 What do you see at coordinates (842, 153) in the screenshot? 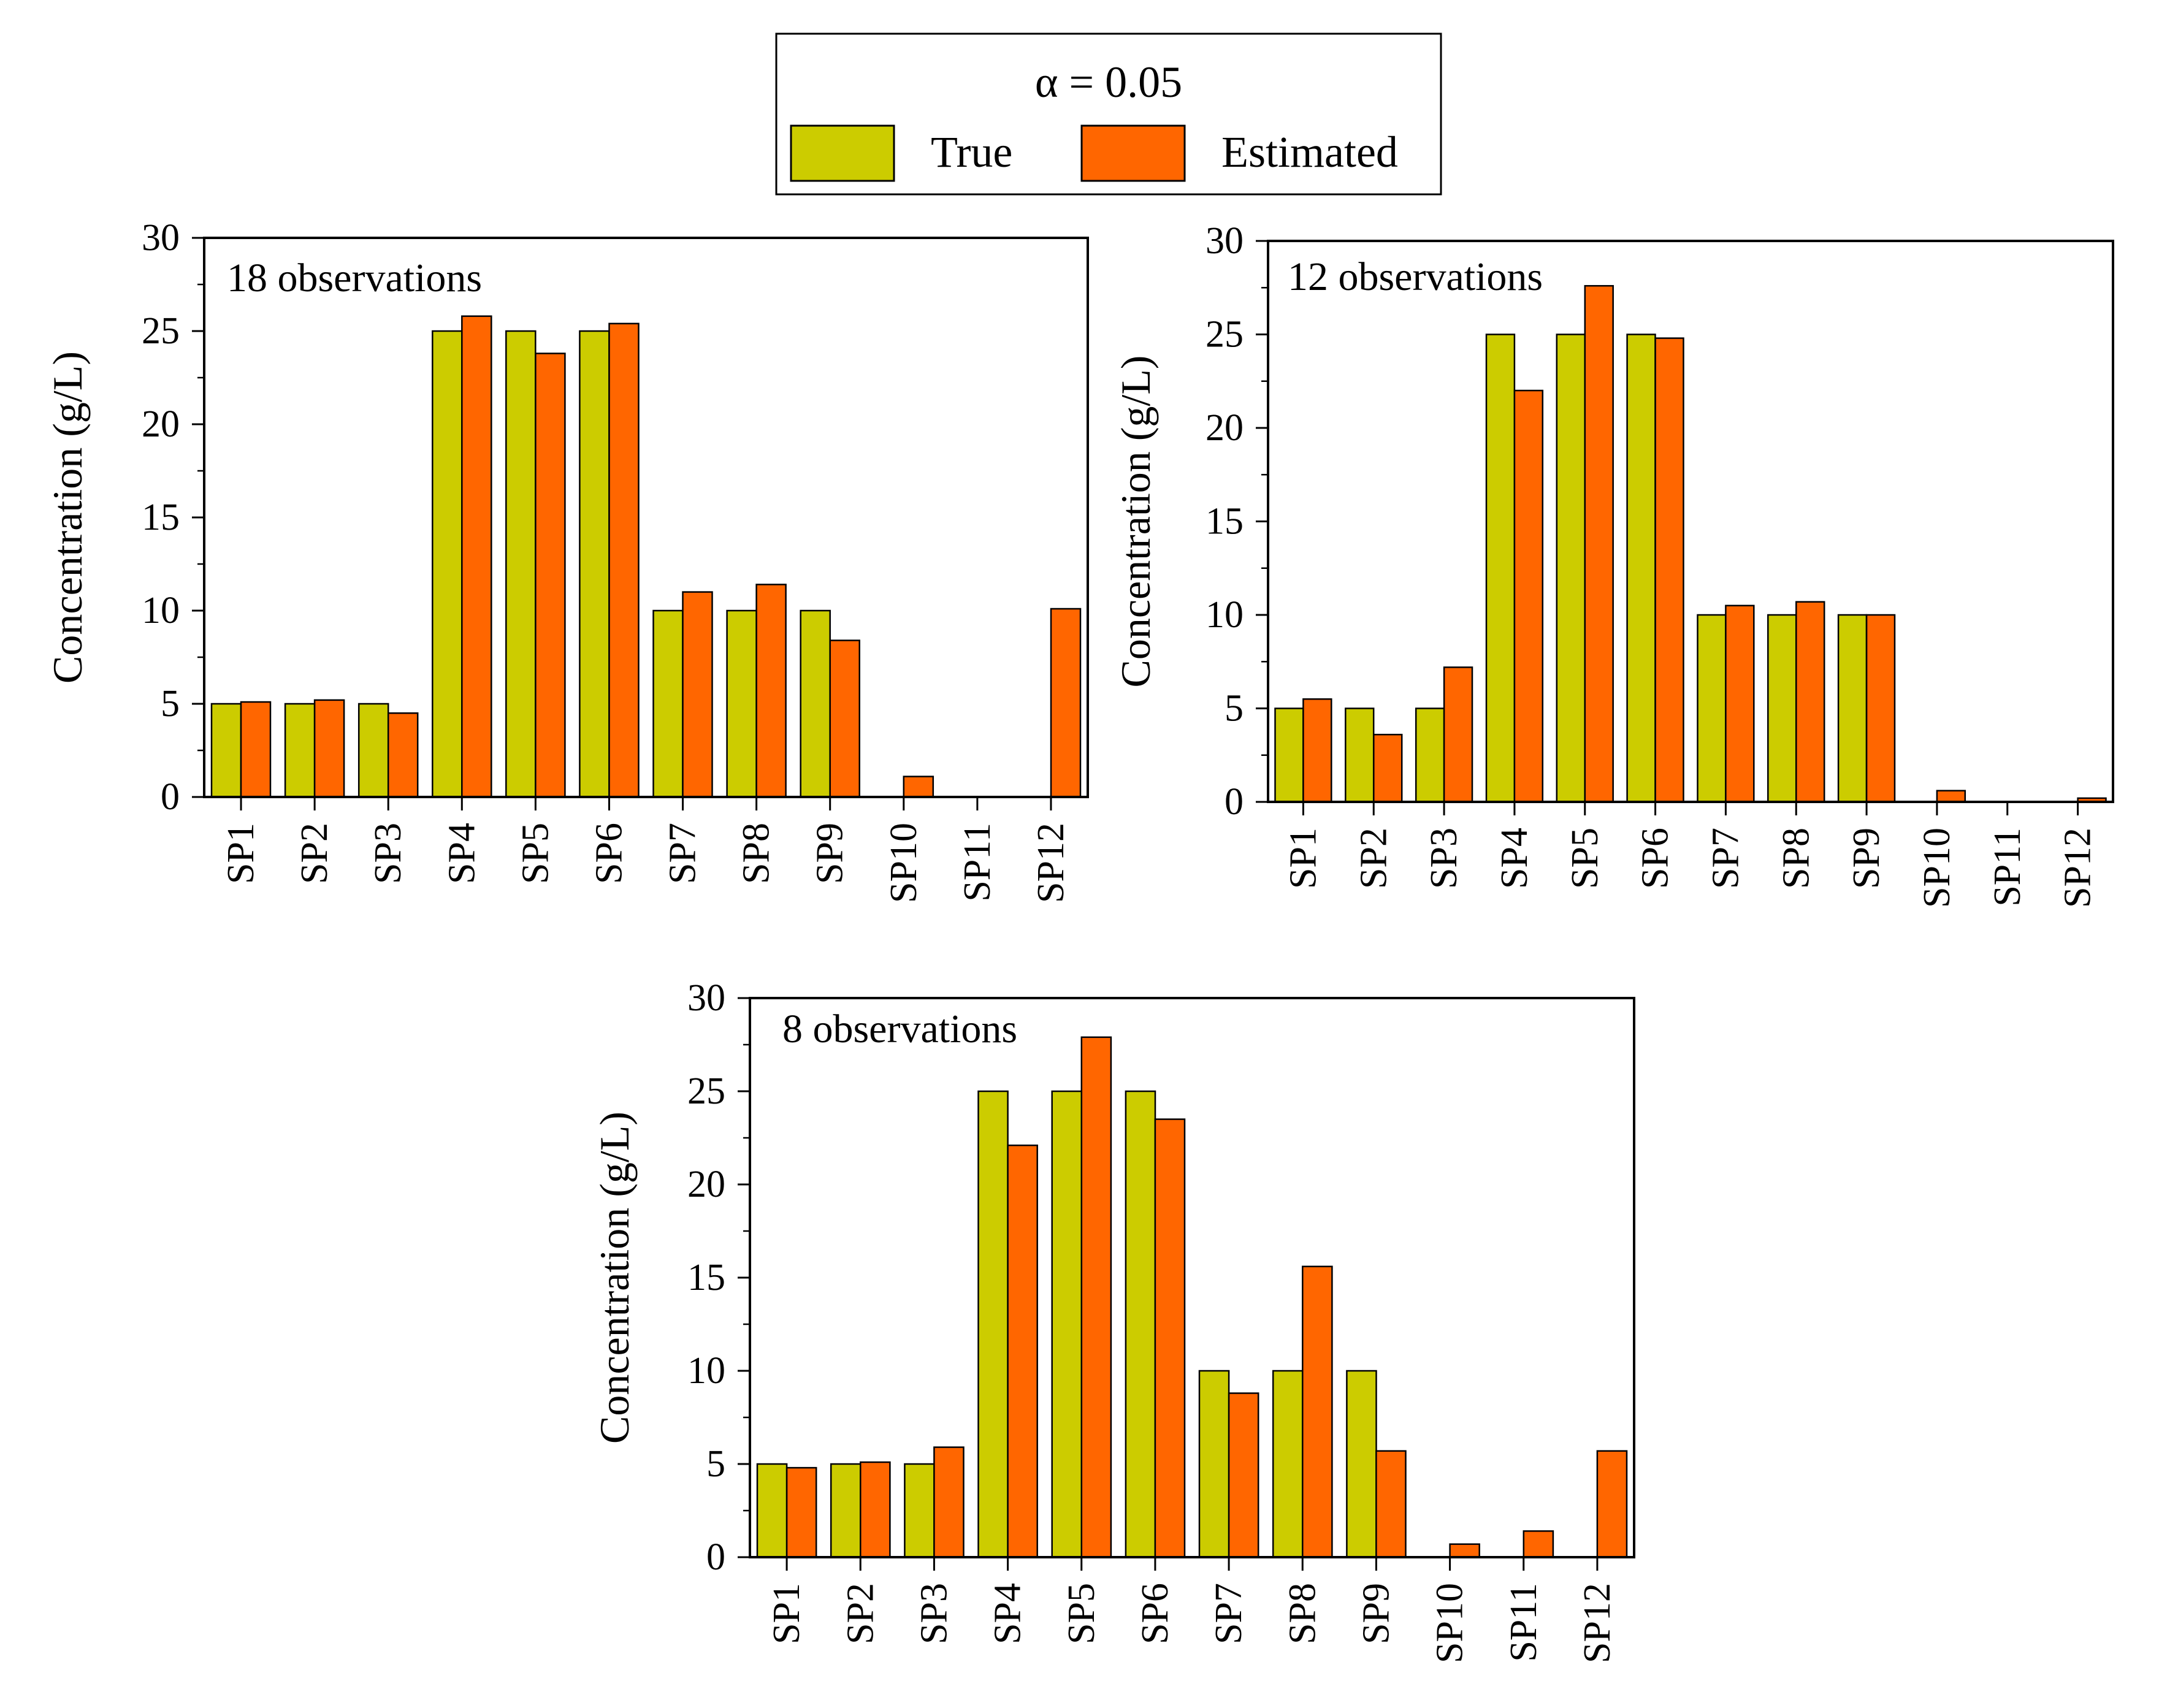
I see `legend-swatch-true` at bounding box center [842, 153].